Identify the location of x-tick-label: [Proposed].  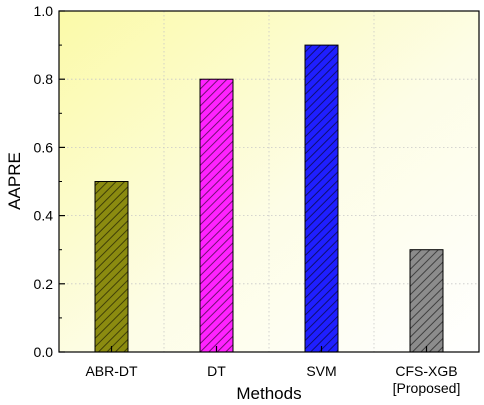
(427, 388).